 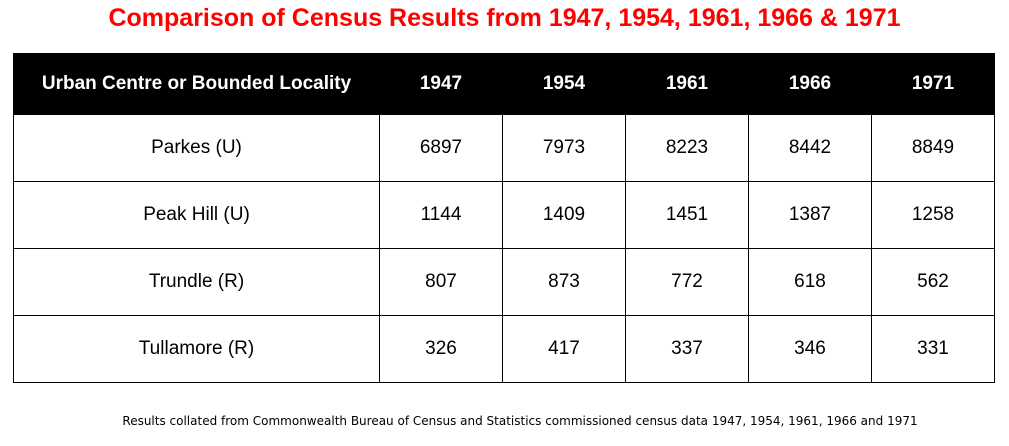 I want to click on population-cell: 346, so click(x=810, y=349).